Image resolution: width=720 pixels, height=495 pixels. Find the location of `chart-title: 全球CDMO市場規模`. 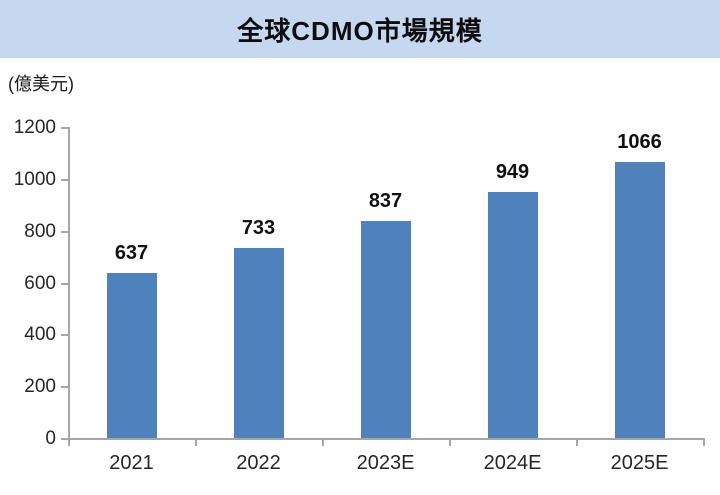

chart-title: 全球CDMO市場規模 is located at coordinates (360, 30).